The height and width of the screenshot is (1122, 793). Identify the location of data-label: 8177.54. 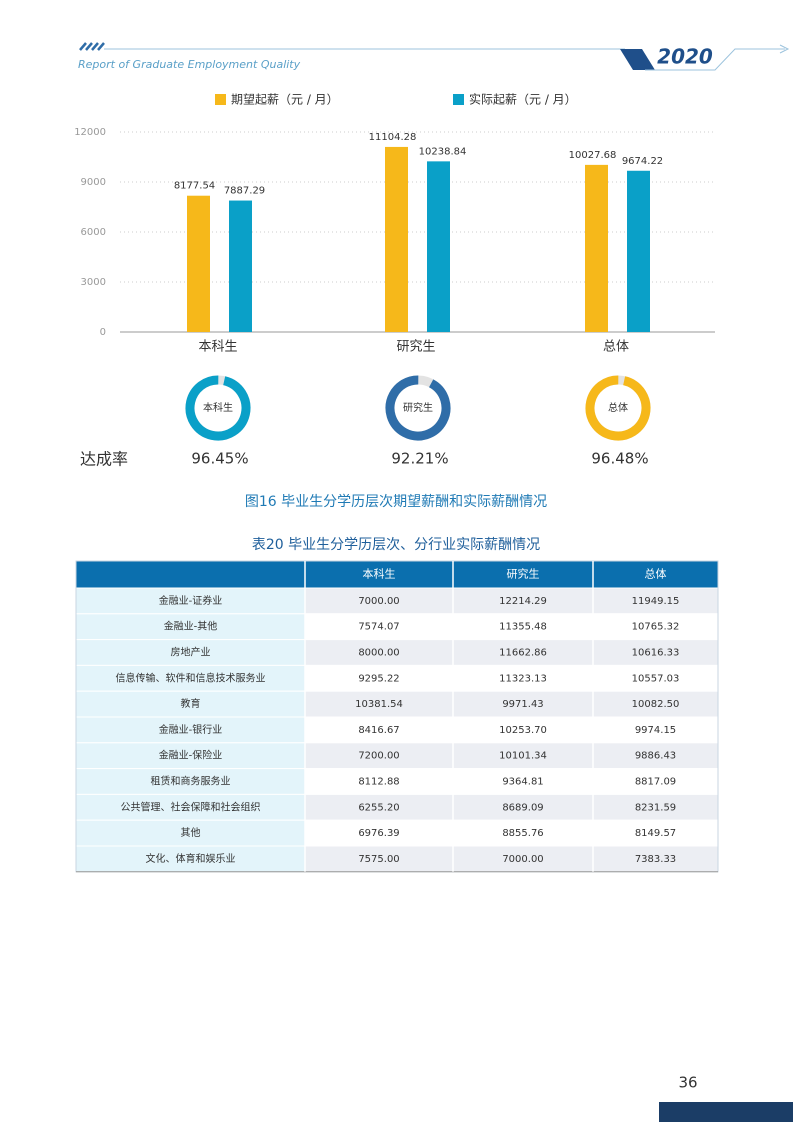
(194, 186).